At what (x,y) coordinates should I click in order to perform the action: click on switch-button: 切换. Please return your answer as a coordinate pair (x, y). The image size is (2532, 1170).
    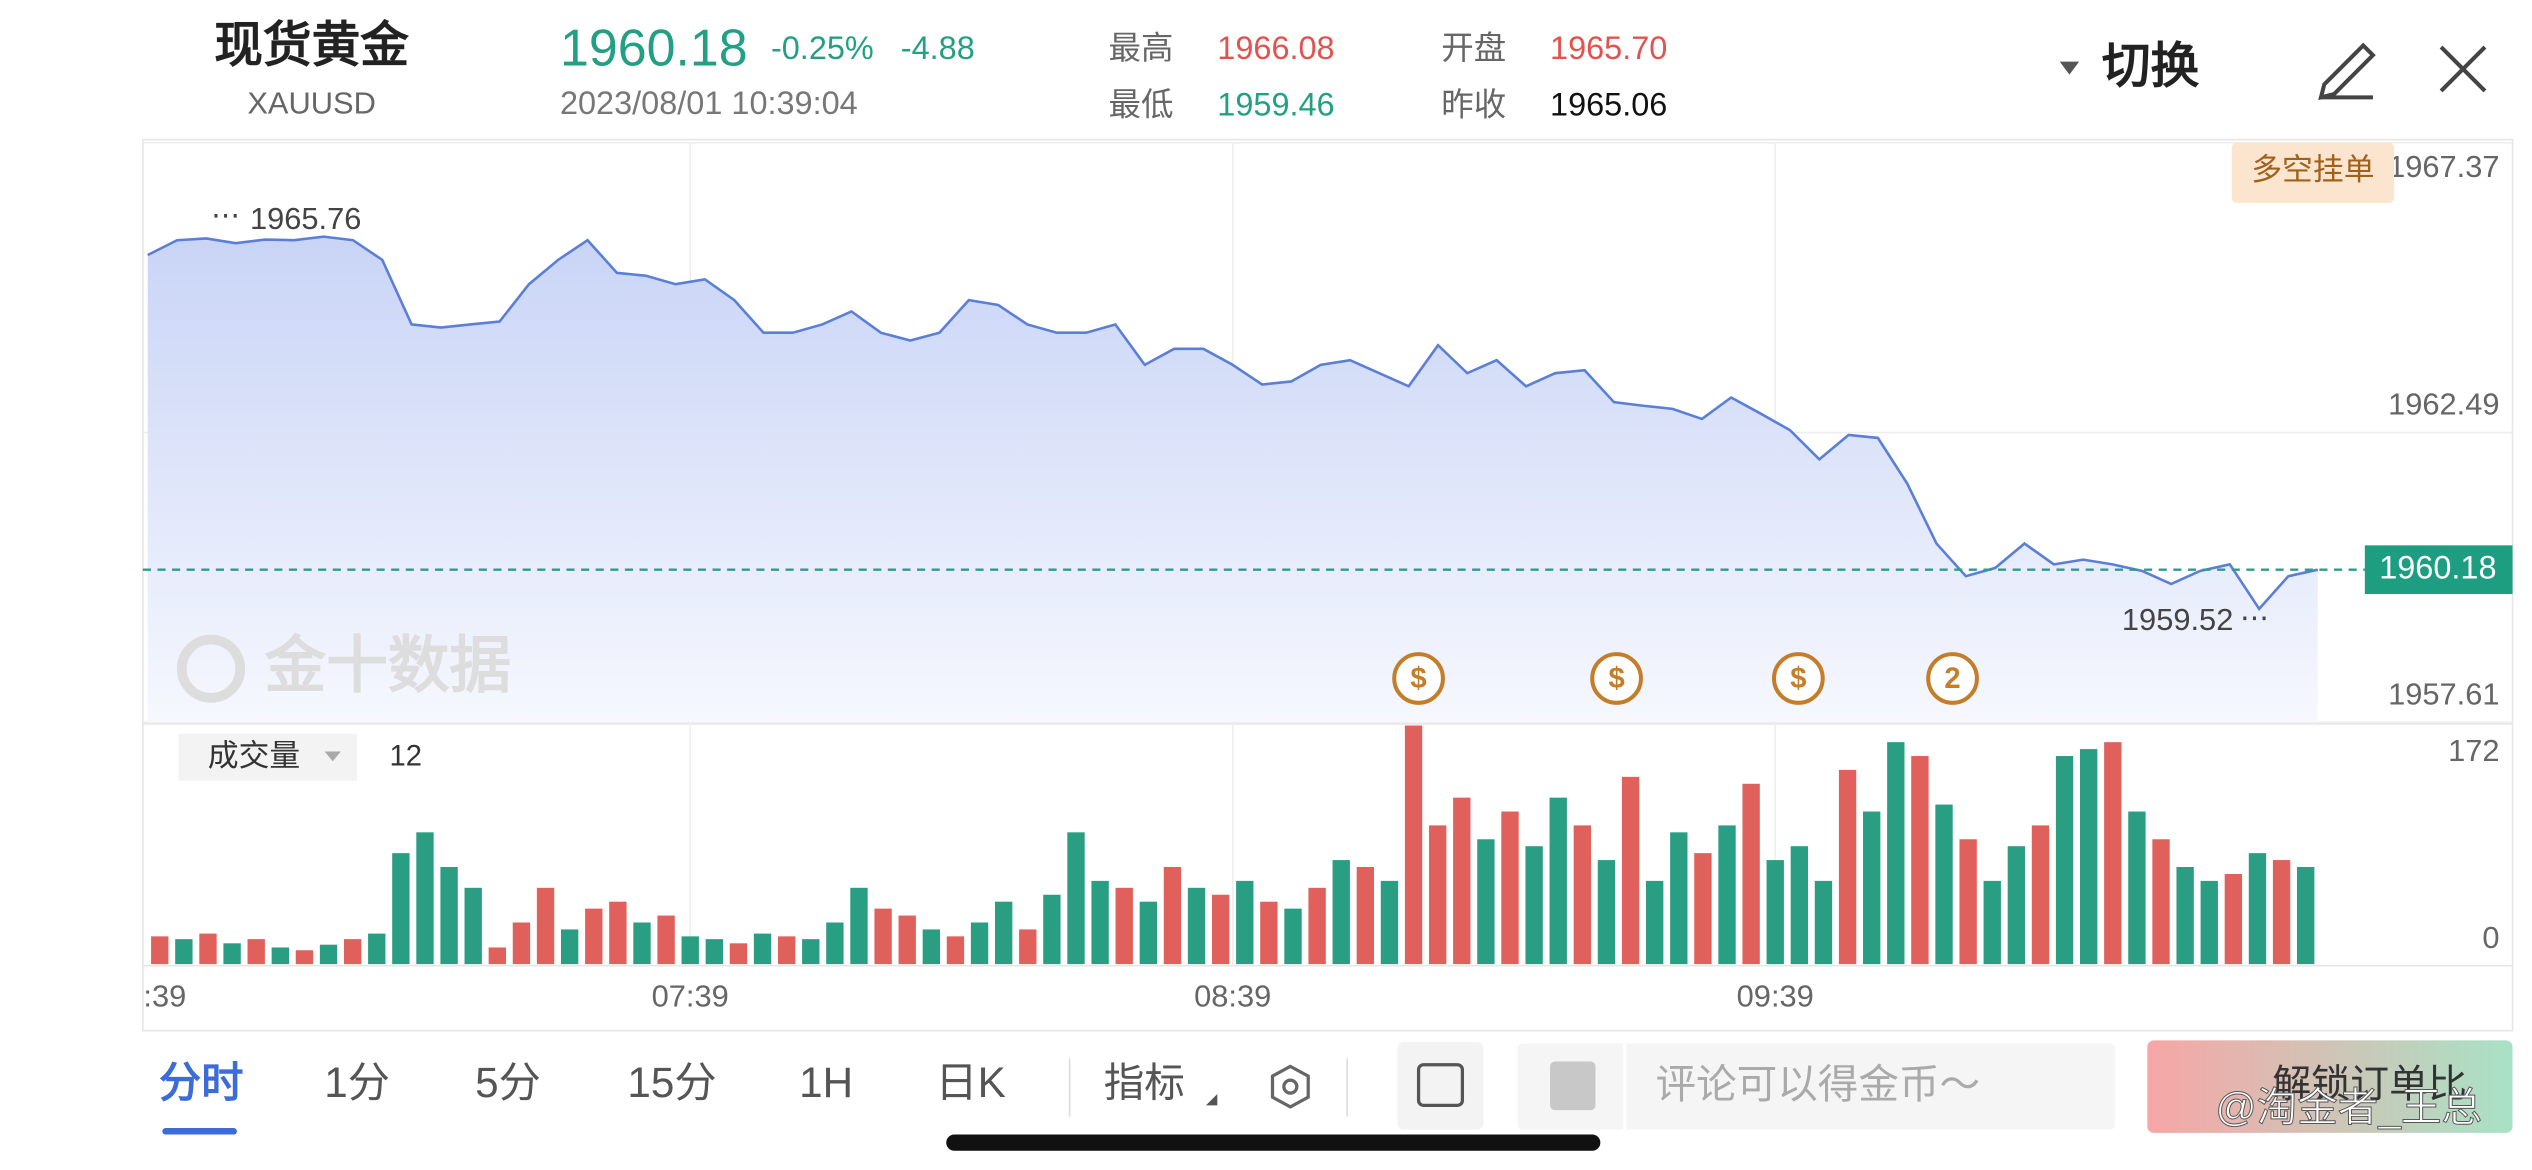
    Looking at the image, I should click on (2151, 67).